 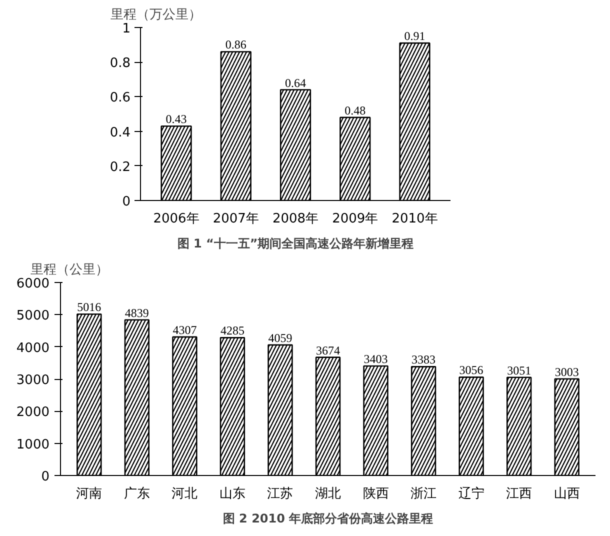 What do you see at coordinates (375, 494) in the screenshot?
I see `x-tick-label: 陕西` at bounding box center [375, 494].